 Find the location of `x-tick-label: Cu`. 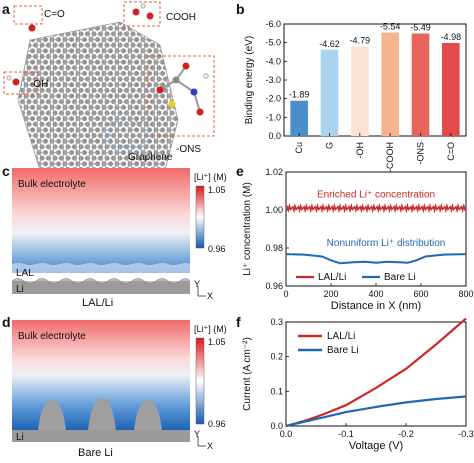

x-tick-label: Cu is located at coordinates (299, 148).